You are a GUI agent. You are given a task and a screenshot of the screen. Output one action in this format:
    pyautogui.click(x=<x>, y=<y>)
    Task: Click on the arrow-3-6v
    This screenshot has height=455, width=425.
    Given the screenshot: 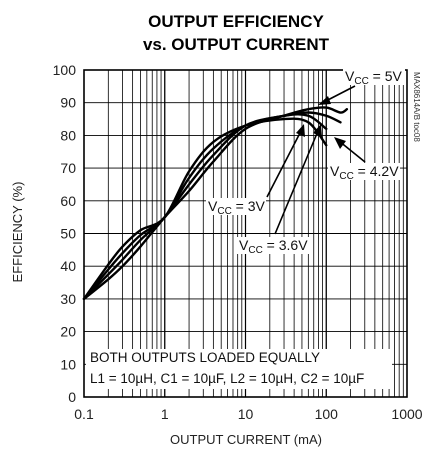 What is the action you would take?
    pyautogui.click(x=296, y=182)
    